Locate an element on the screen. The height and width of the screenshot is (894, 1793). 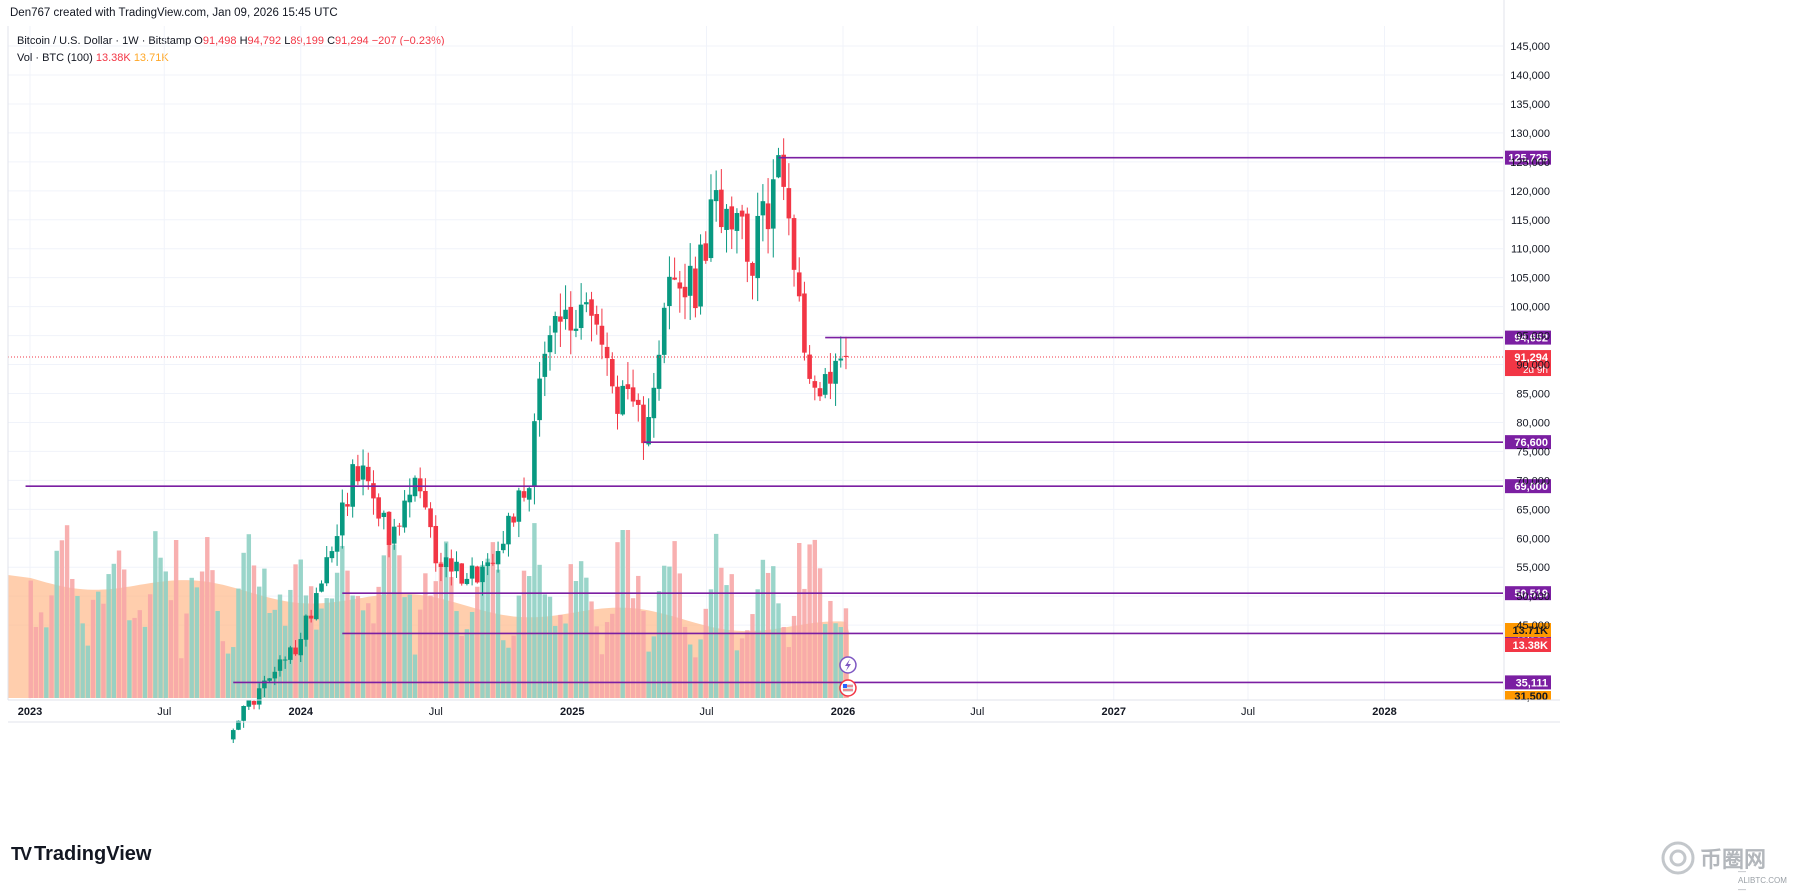
flag-canton is located at coordinates (844, 686).